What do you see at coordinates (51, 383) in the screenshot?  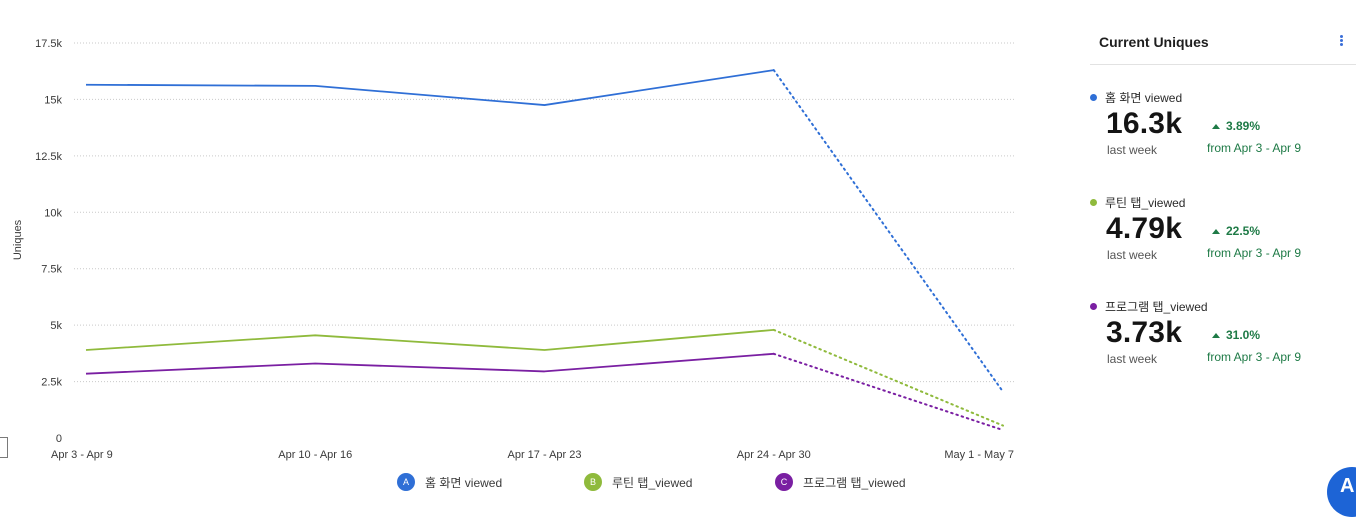 I see `y-tick-label: 2.5k` at bounding box center [51, 383].